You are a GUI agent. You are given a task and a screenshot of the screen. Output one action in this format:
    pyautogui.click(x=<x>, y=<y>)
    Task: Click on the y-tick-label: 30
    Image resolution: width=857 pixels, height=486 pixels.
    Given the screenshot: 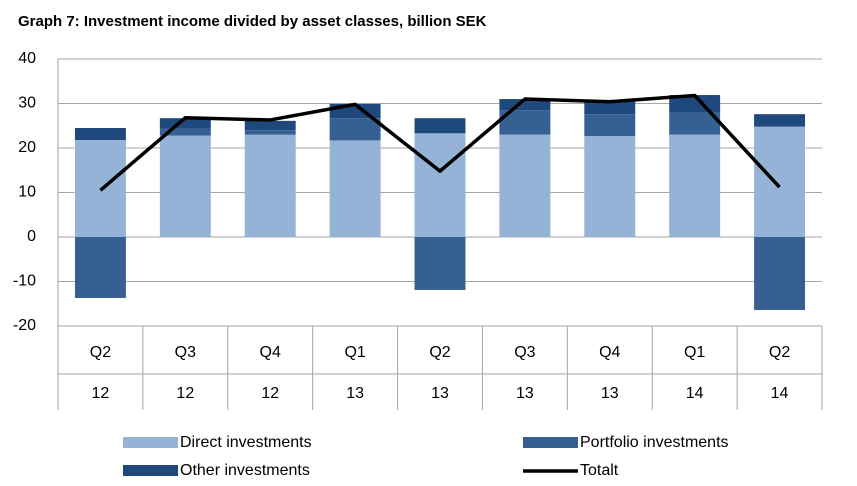 What is the action you would take?
    pyautogui.click(x=27, y=103)
    